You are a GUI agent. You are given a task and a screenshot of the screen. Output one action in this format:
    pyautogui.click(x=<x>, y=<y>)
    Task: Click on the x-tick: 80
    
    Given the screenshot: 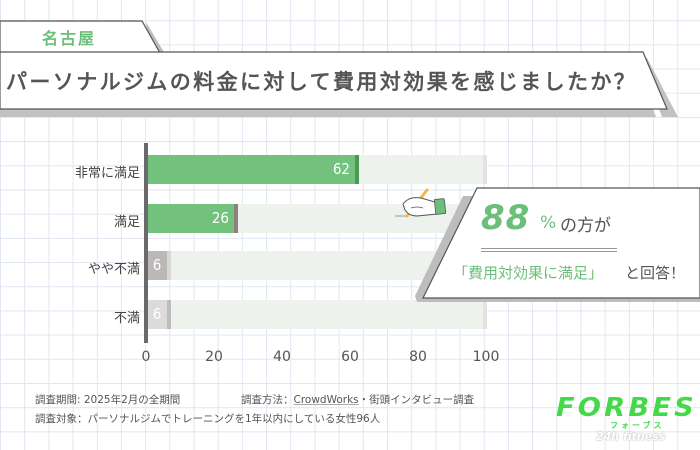 What is the action you would take?
    pyautogui.click(x=418, y=357)
    